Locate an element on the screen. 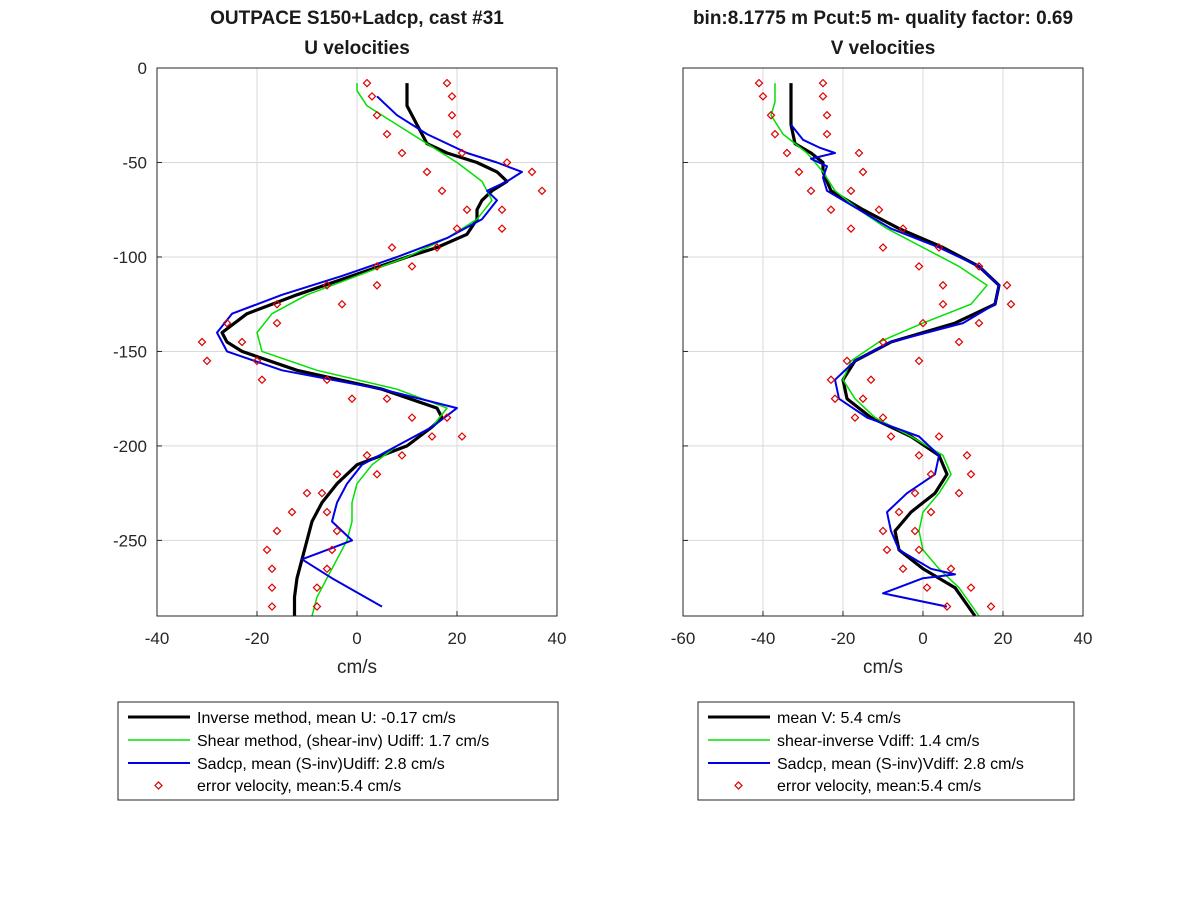  u-y-tick-label: 0 is located at coordinates (142, 68).